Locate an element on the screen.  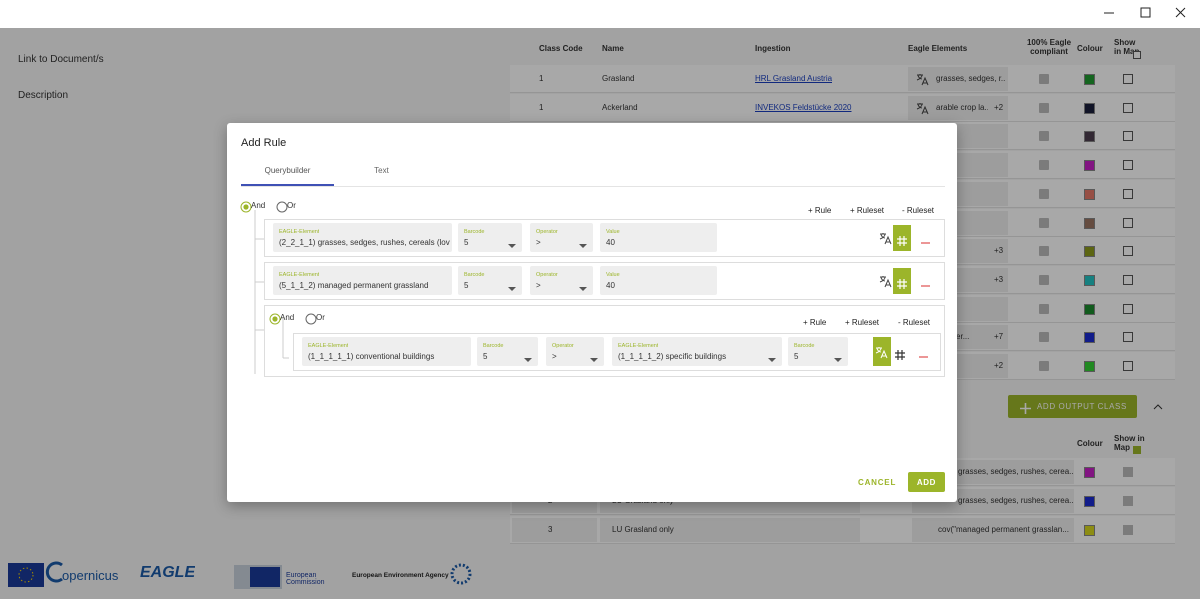
column-header: Show in Map is located at coordinates (1127, 47).